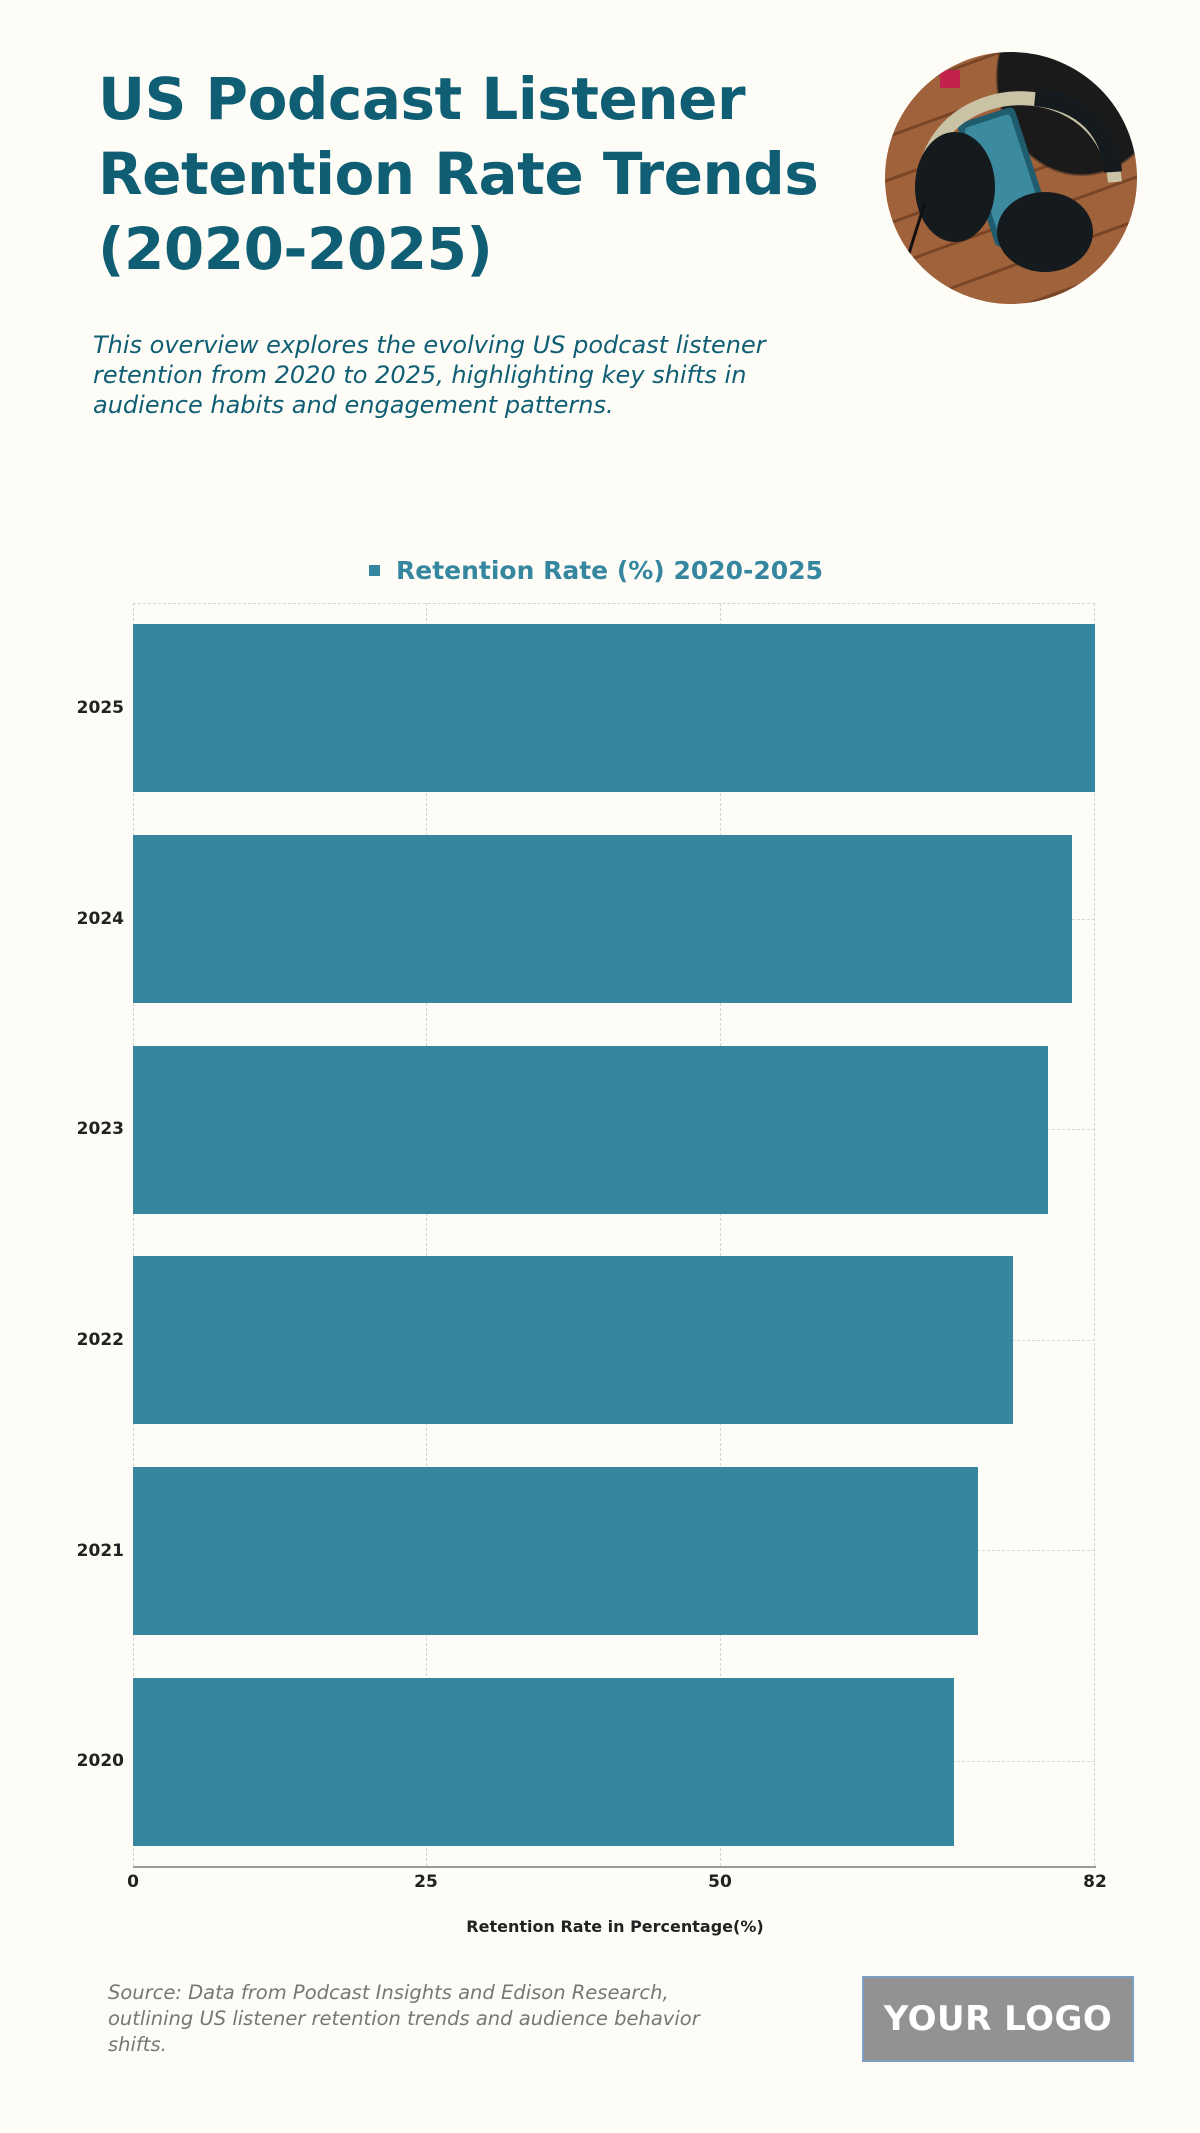  Describe the element at coordinates (720, 1882) in the screenshot. I see `x-tick-label: 50` at that location.